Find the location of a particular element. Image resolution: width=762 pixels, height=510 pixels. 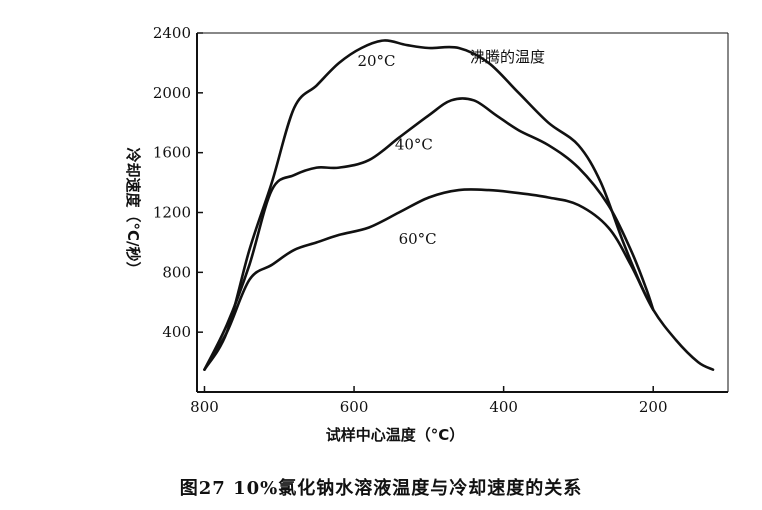

y-tick-label: 2400 is located at coordinates (172, 33).